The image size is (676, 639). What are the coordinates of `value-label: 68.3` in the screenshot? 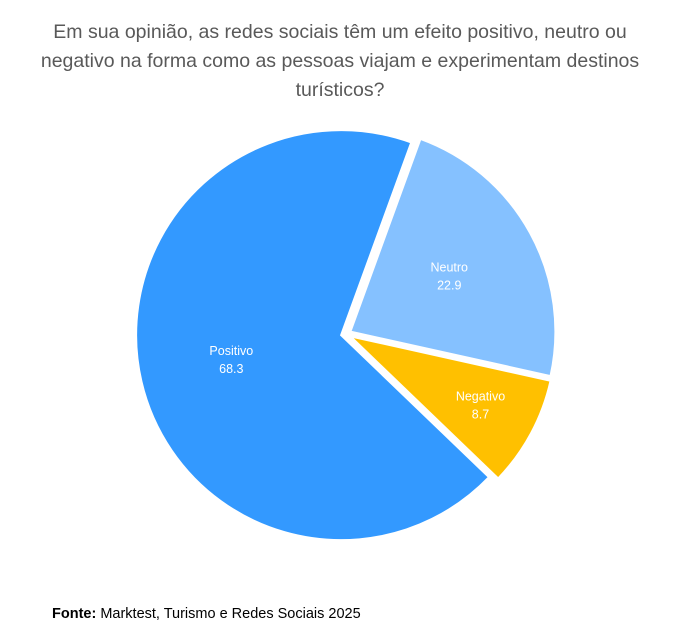 It's located at (231, 369).